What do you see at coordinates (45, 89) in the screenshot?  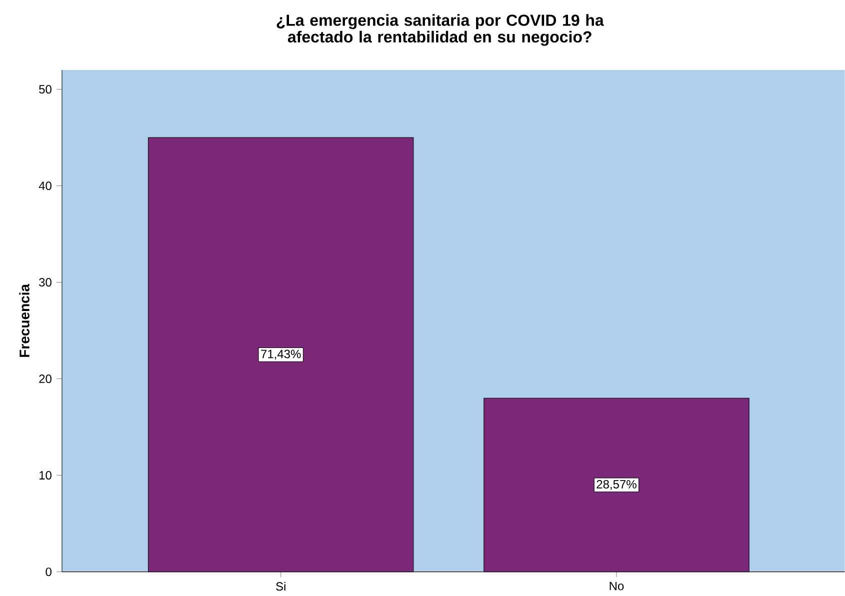 I see `y-tick-label: 50` at bounding box center [45, 89].